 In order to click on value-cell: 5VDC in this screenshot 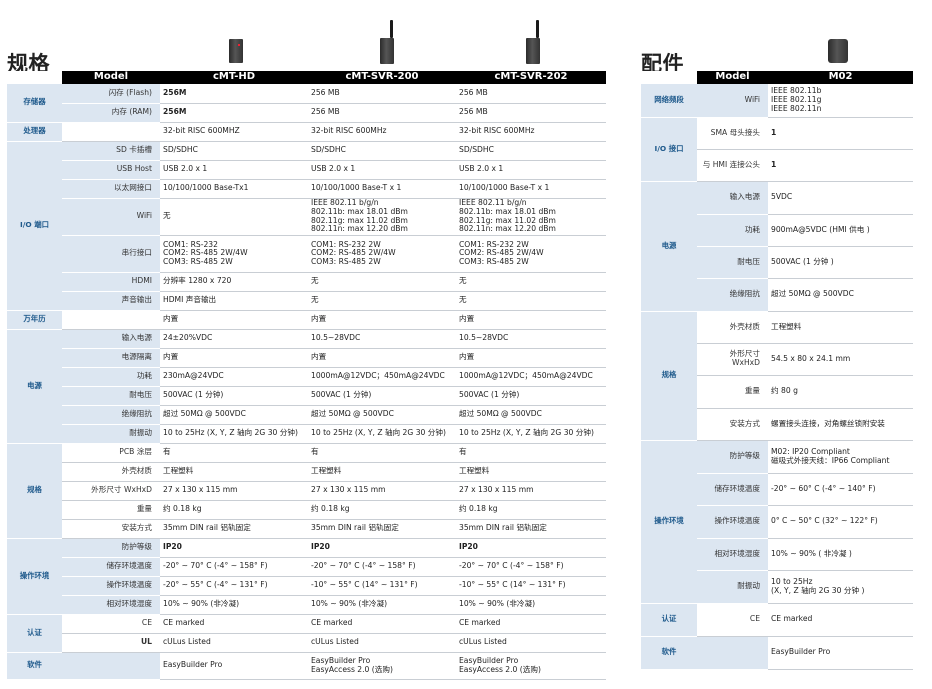, I will do `click(840, 198)`.